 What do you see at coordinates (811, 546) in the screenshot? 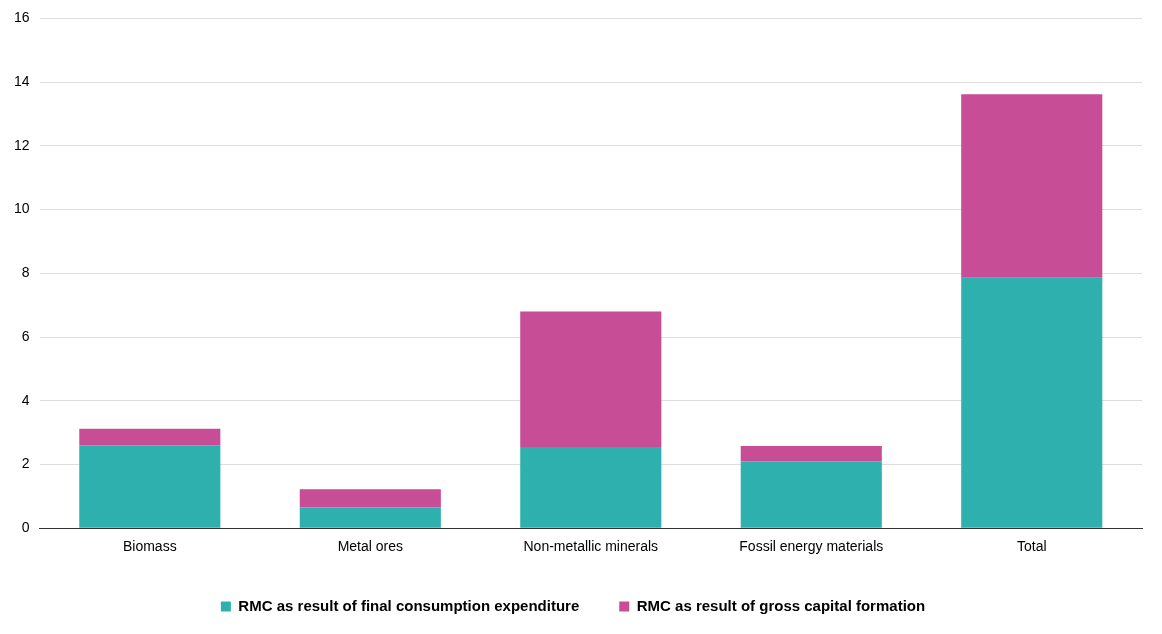
I see `x-tick-label: Fossil energy materials` at bounding box center [811, 546].